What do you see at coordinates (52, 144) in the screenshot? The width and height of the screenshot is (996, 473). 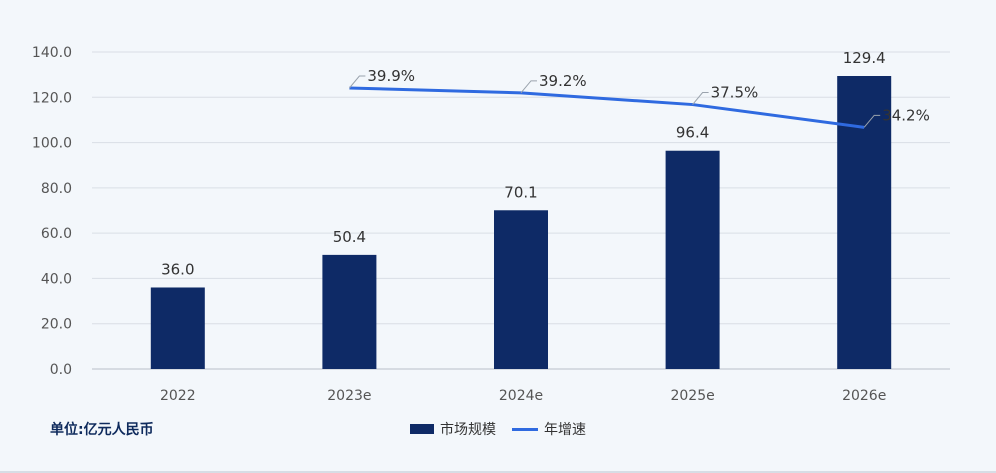 I see `y-tick-label: 100.0` at bounding box center [52, 144].